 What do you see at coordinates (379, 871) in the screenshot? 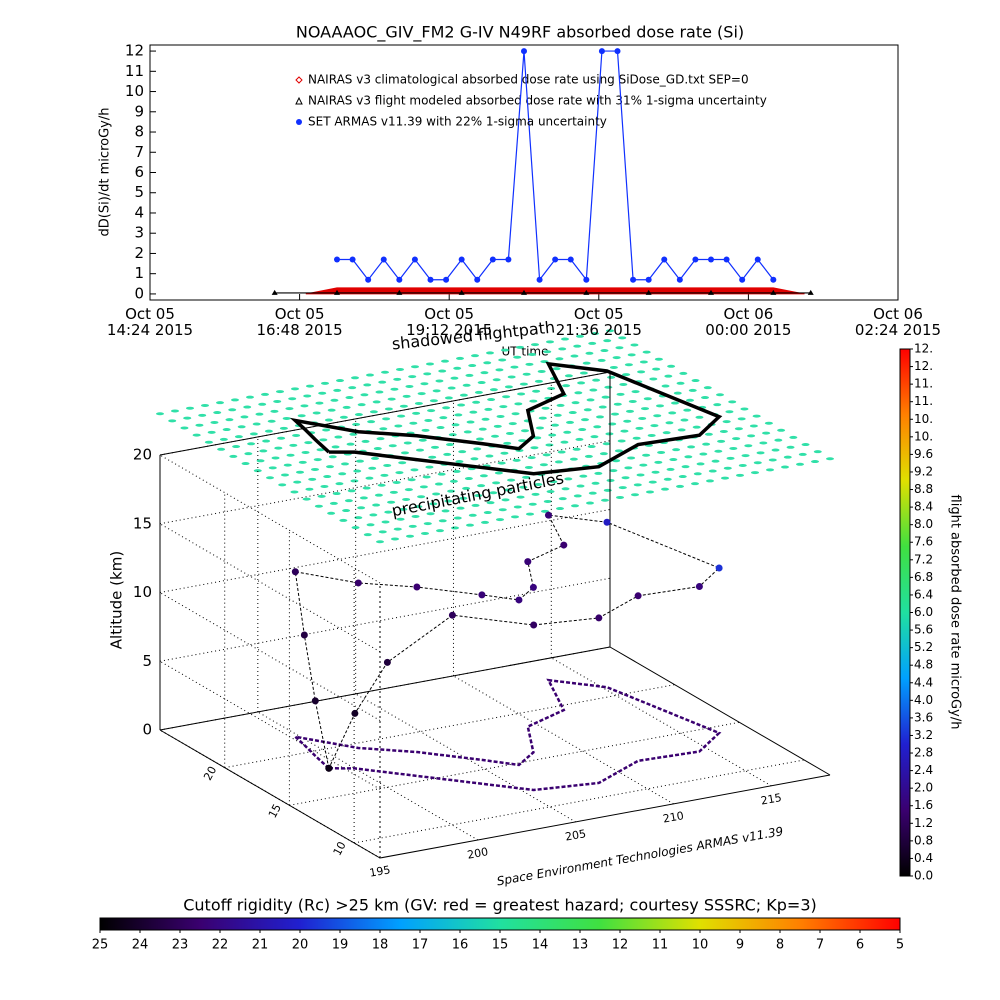
I see `x-tick-label: 195` at bounding box center [379, 871].